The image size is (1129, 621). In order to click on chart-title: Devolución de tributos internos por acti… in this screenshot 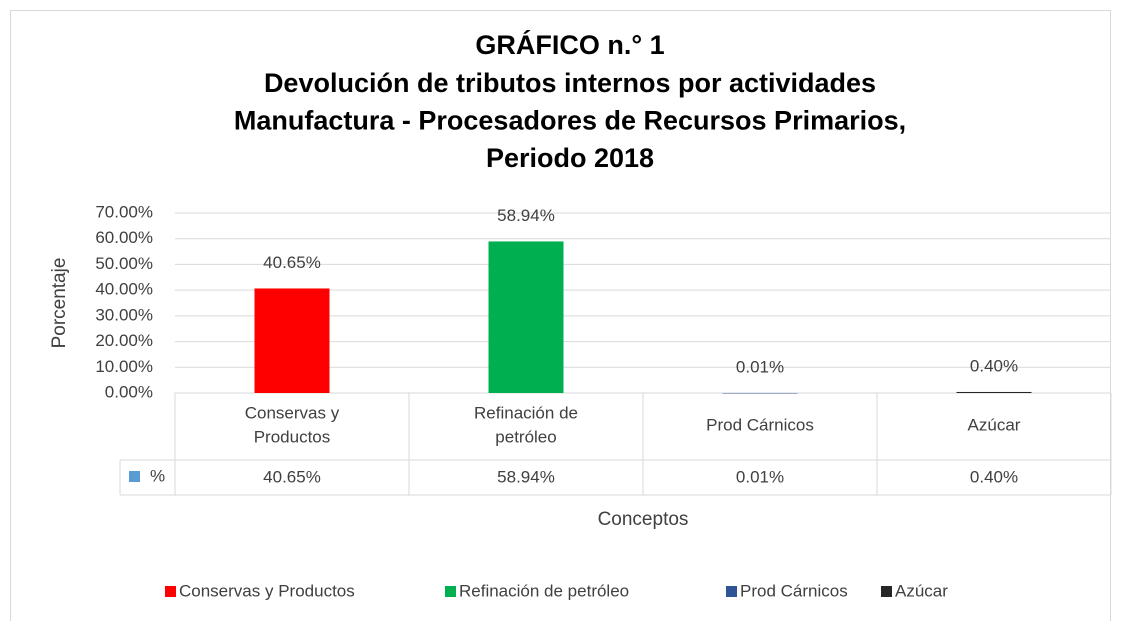, I will do `click(570, 83)`.